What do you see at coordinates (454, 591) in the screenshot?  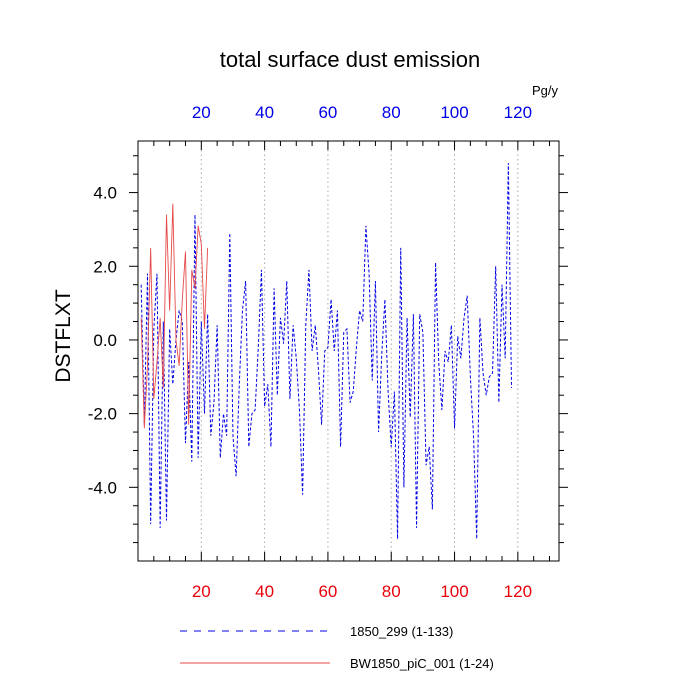 I see `x-tick-label-bottom-100: 100` at bounding box center [454, 591].